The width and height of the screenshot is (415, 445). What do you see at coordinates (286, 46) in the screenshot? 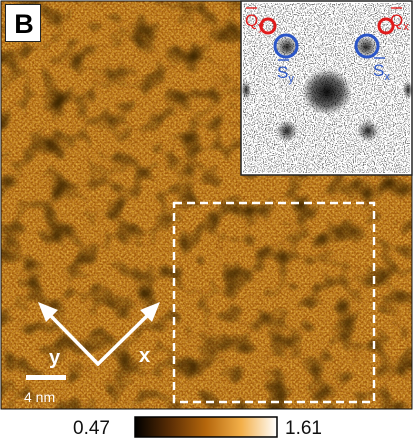
I see `sy-marker-circle` at bounding box center [286, 46].